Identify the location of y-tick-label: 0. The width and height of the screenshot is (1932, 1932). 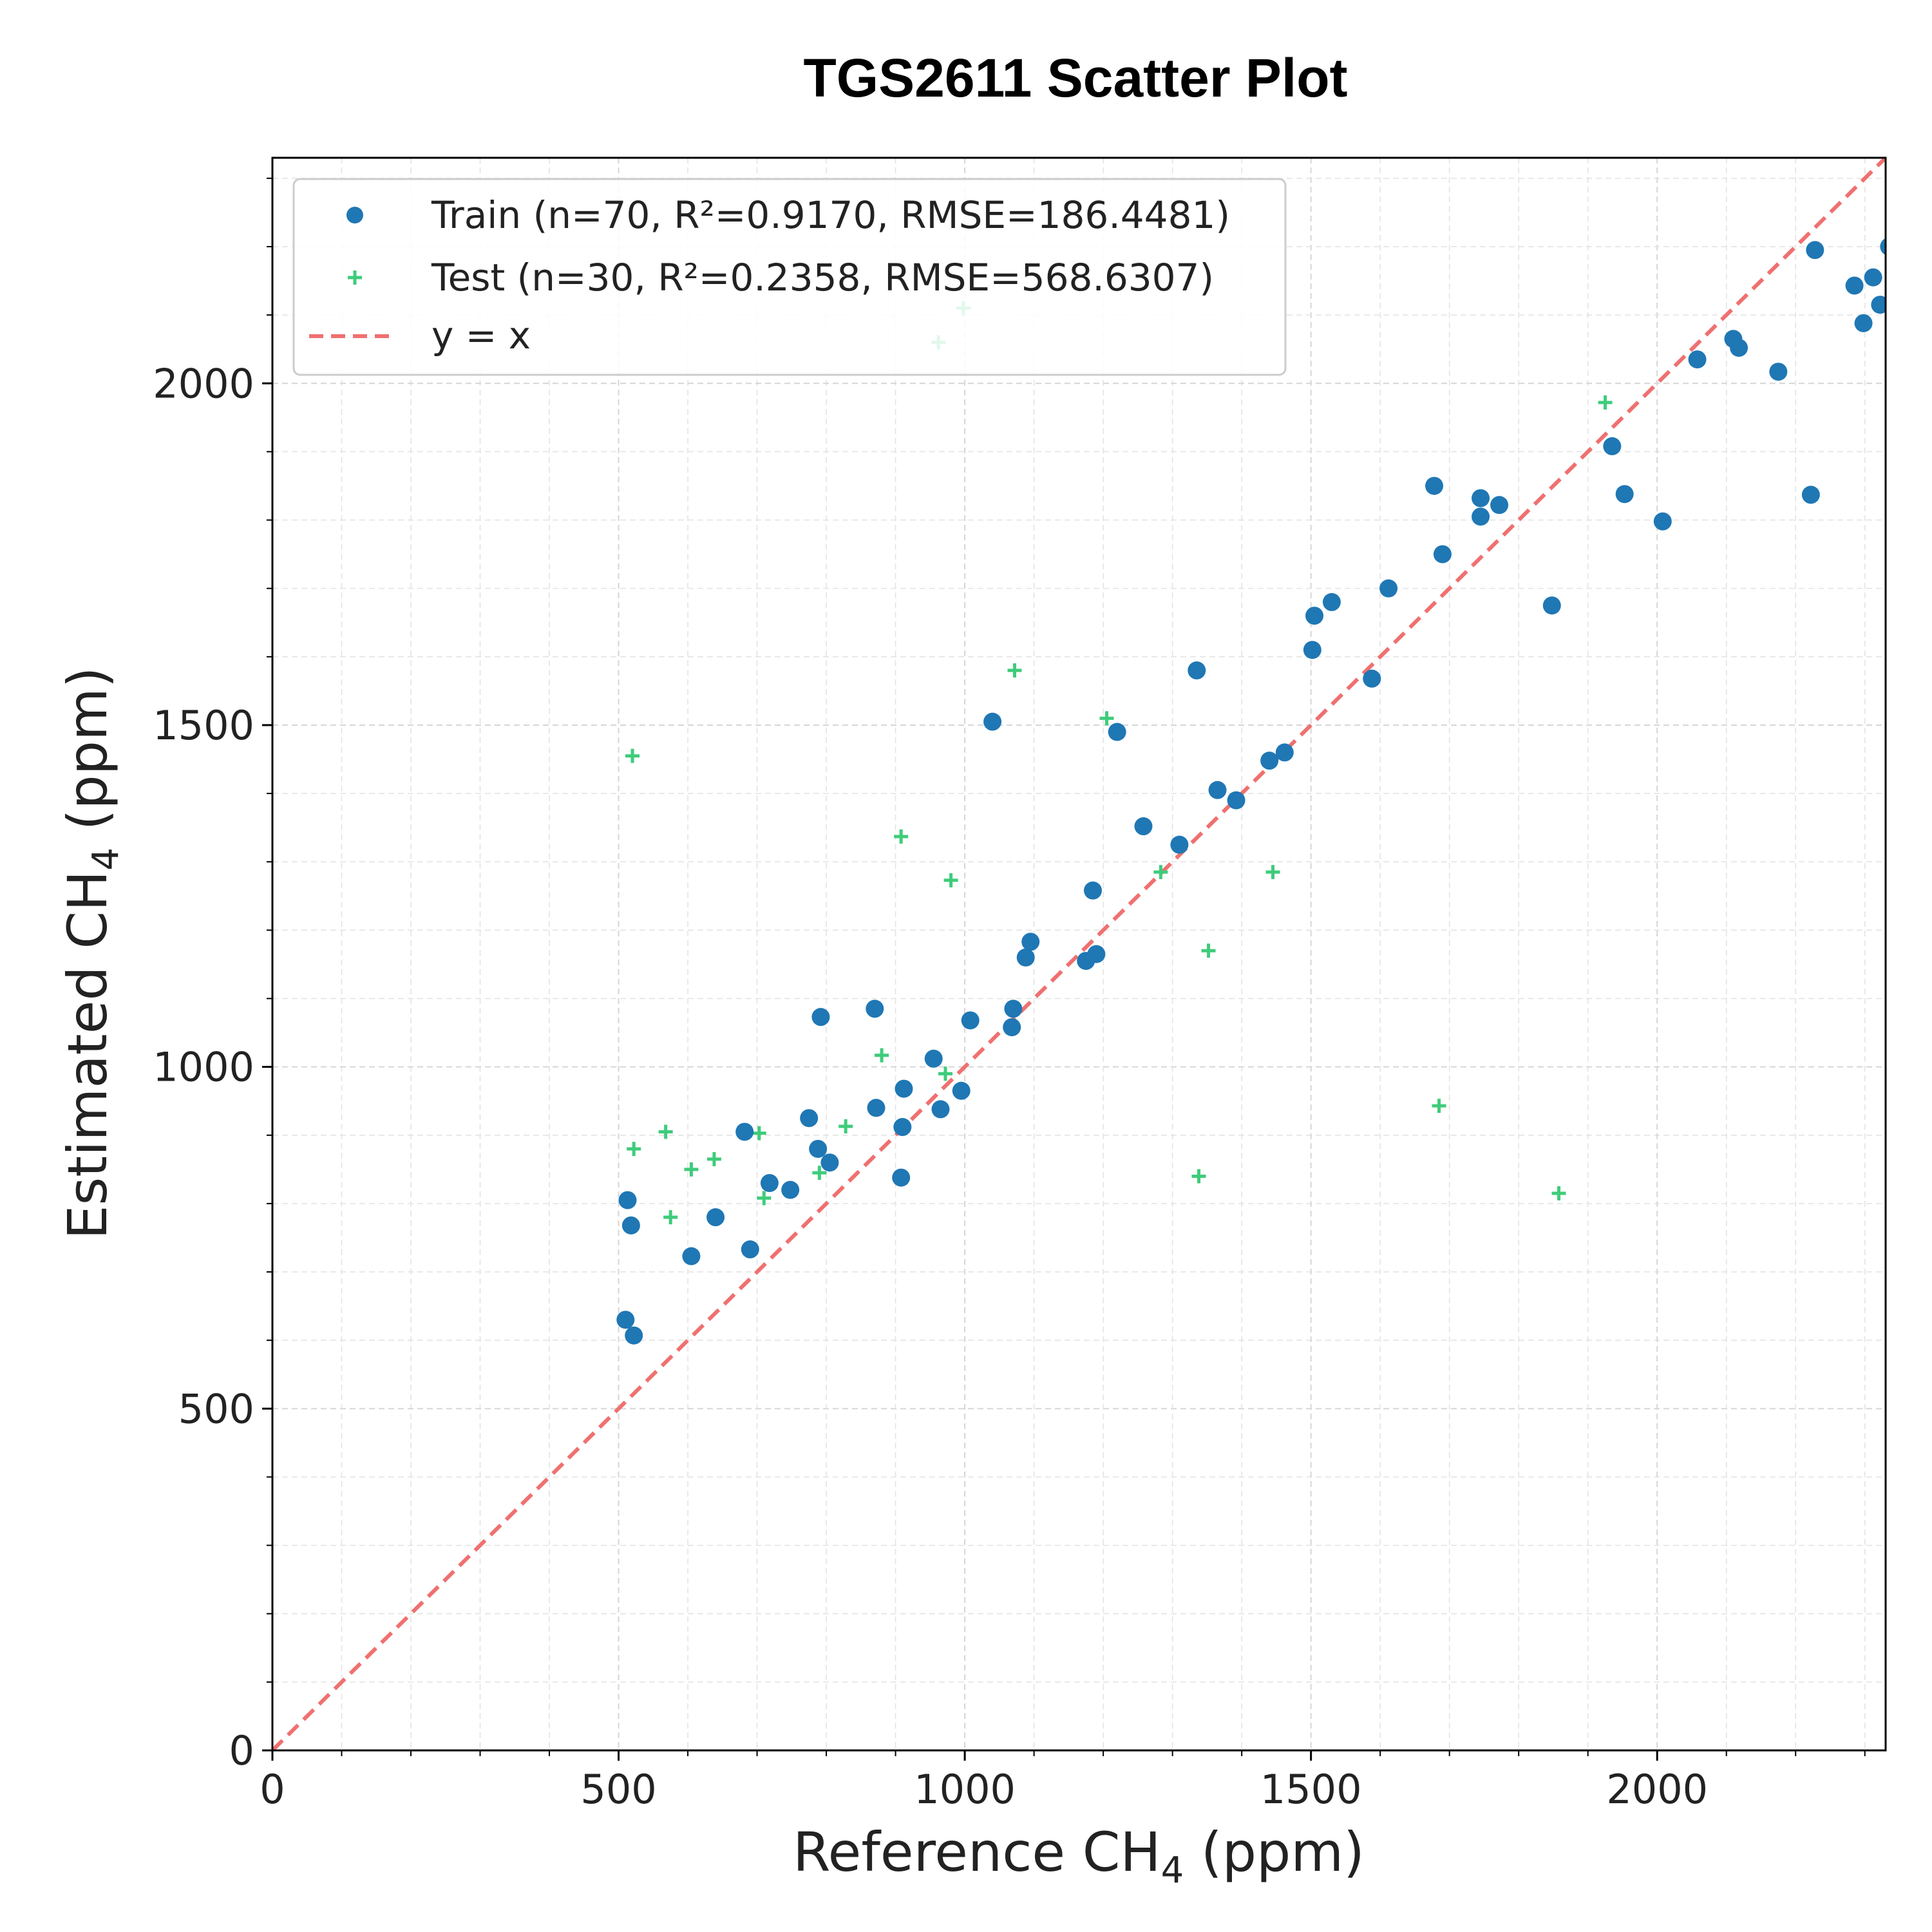
(241, 1750).